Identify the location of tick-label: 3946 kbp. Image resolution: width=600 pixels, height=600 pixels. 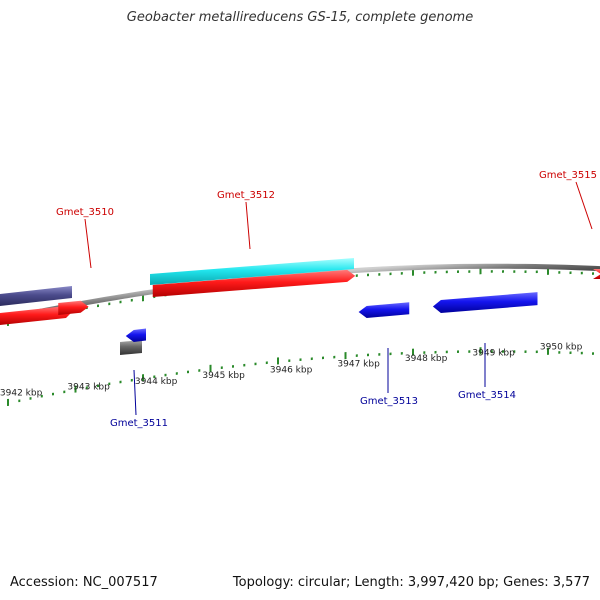
(291, 371).